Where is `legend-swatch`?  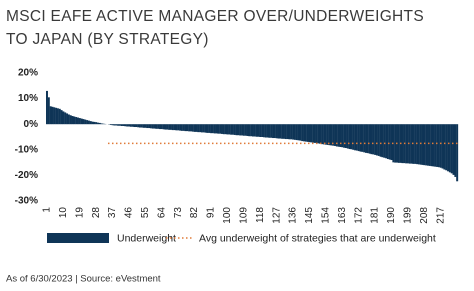 legend-swatch is located at coordinates (78, 238).